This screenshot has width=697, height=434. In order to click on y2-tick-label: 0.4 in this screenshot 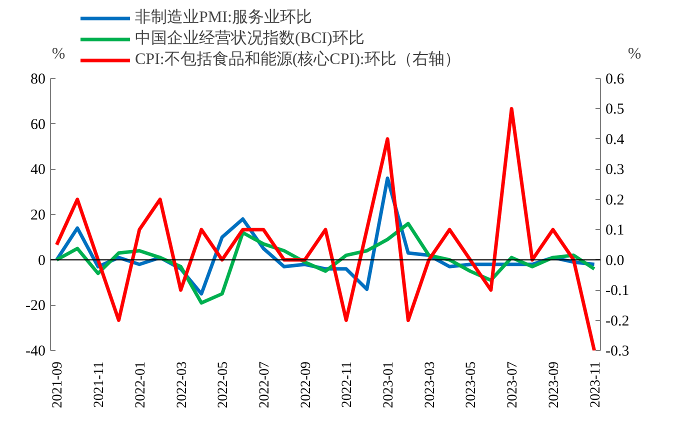, I will do `click(615, 140)`.